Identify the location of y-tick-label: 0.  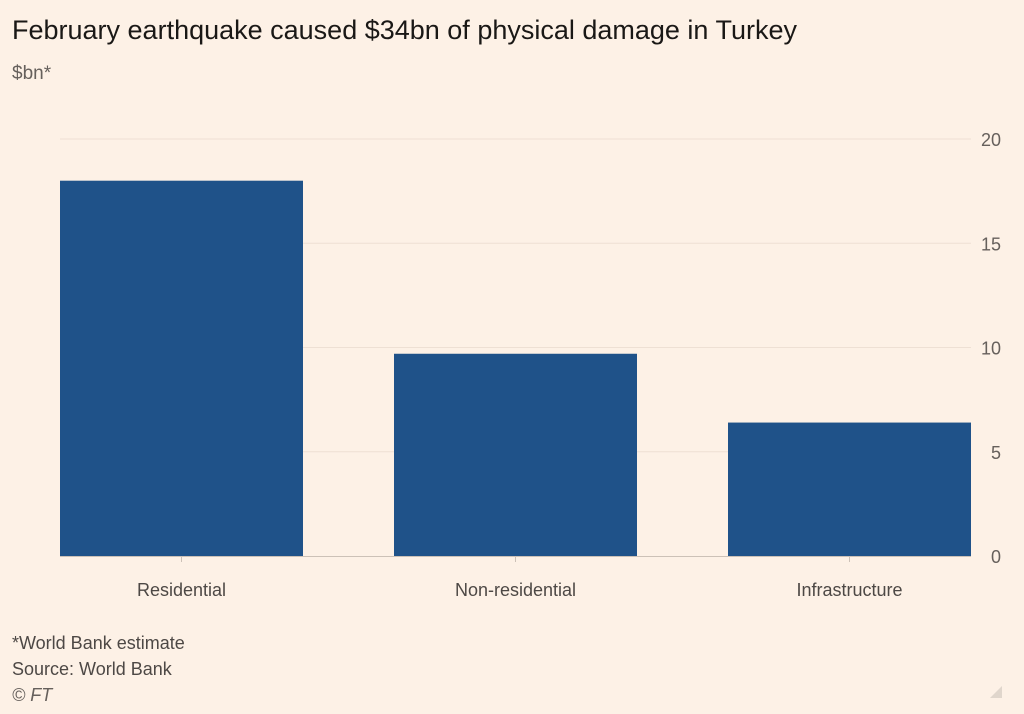
(996, 557).